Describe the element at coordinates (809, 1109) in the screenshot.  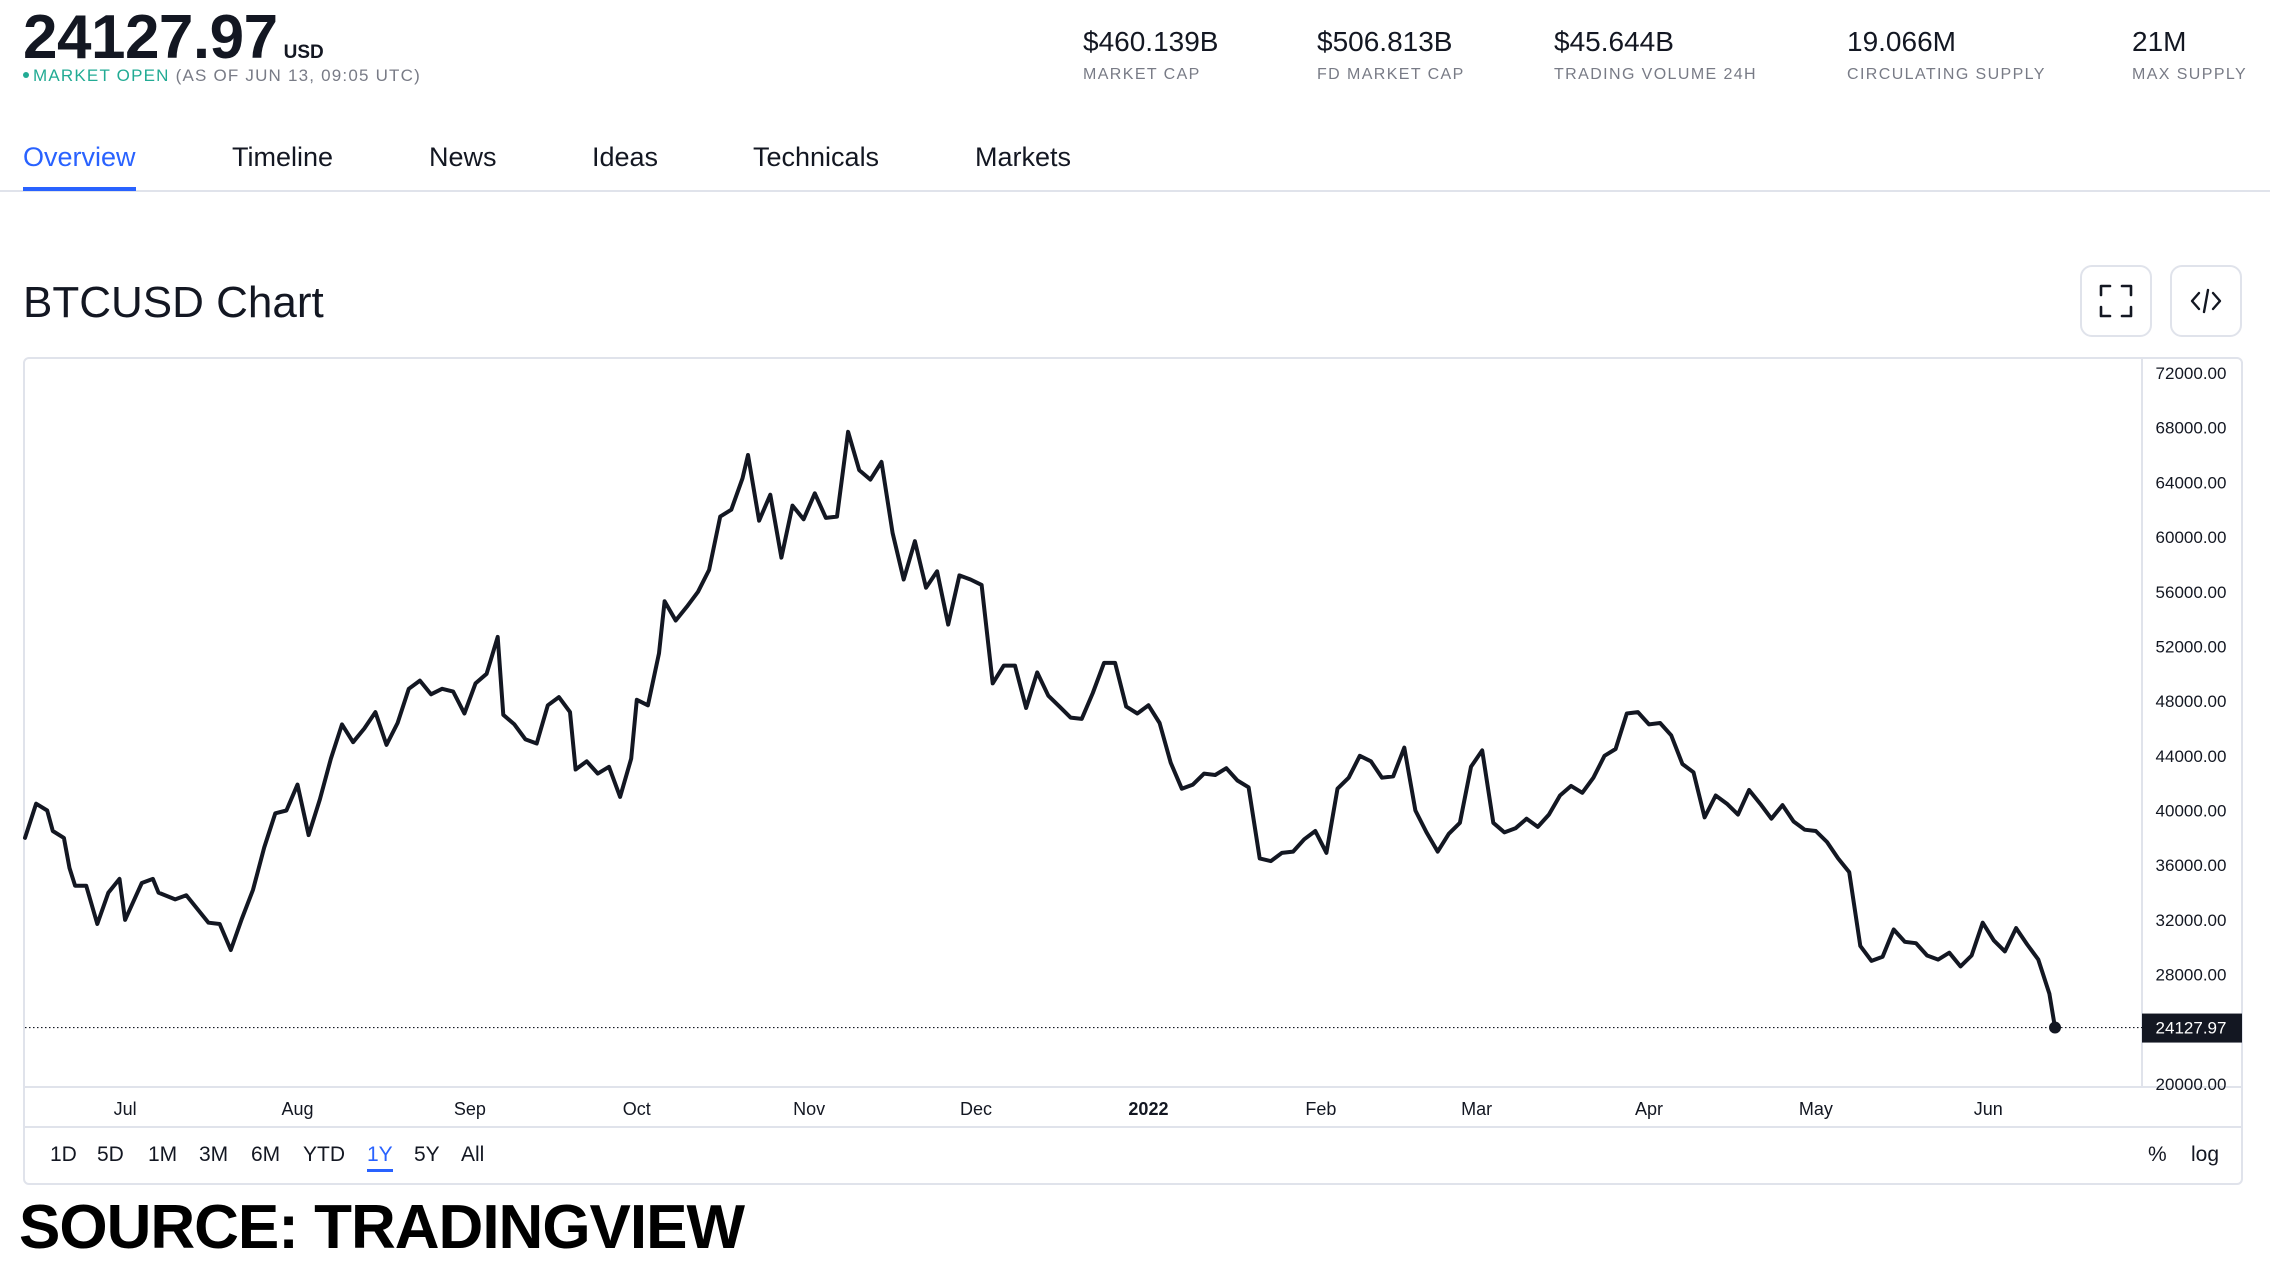
I see `x-tick-label: Nov` at that location.